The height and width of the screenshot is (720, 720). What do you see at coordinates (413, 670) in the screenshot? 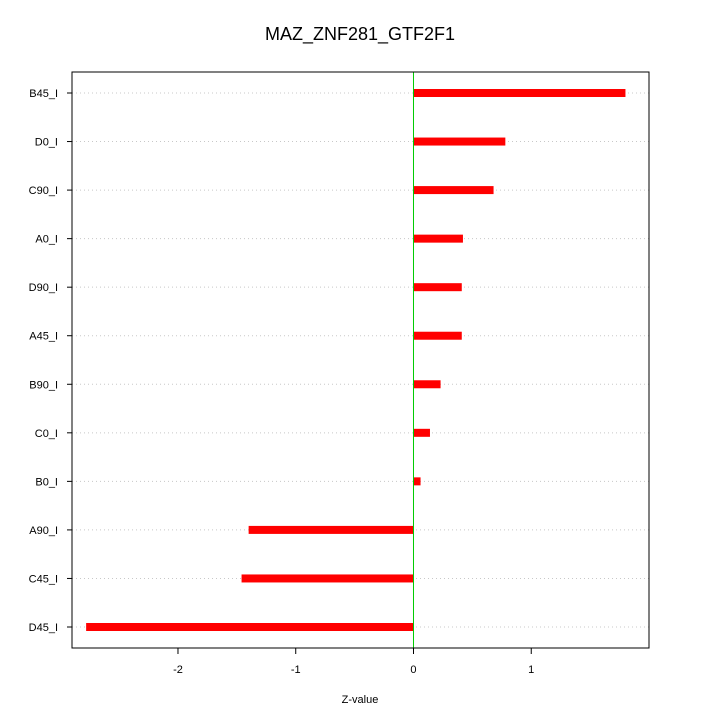
I see `x-tick-label: 0` at bounding box center [413, 670].